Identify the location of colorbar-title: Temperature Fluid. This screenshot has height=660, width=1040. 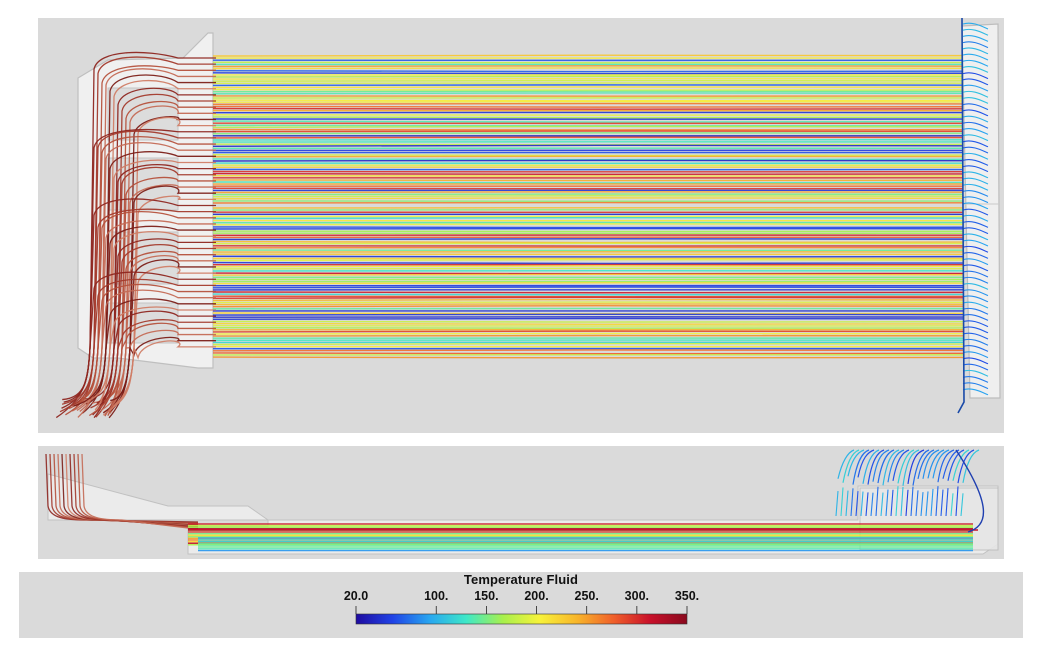
(521, 579).